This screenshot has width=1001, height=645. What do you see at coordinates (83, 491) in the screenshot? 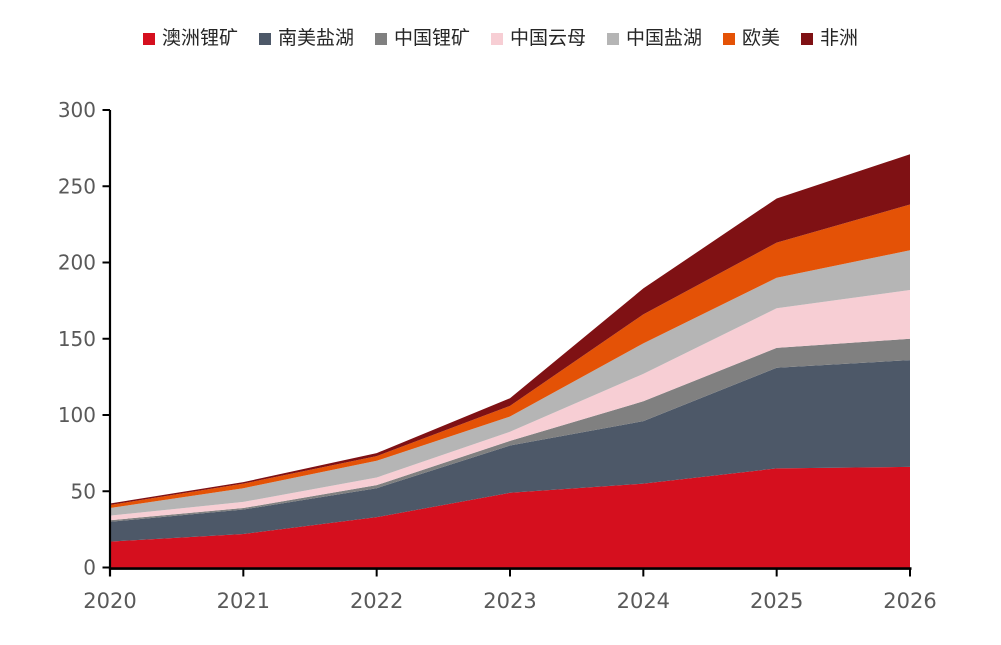
I see `y-tick-label-50: 50` at bounding box center [83, 491].